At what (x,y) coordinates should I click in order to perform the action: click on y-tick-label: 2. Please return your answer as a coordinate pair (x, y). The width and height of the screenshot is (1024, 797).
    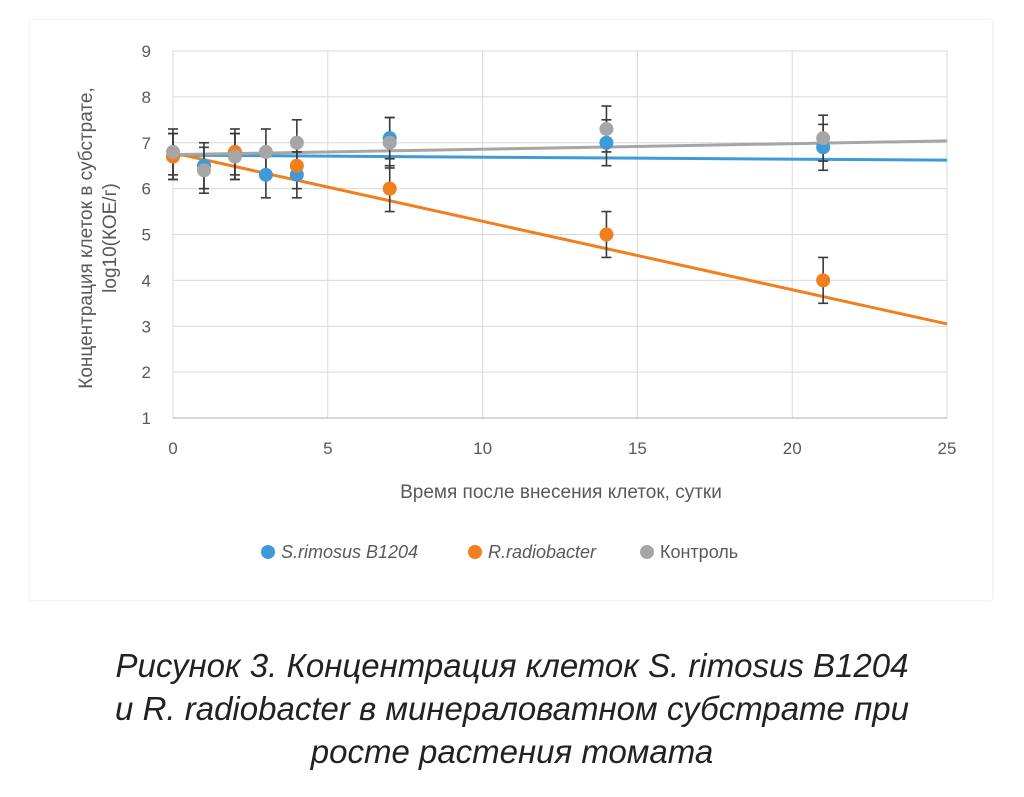
    Looking at the image, I should click on (146, 372).